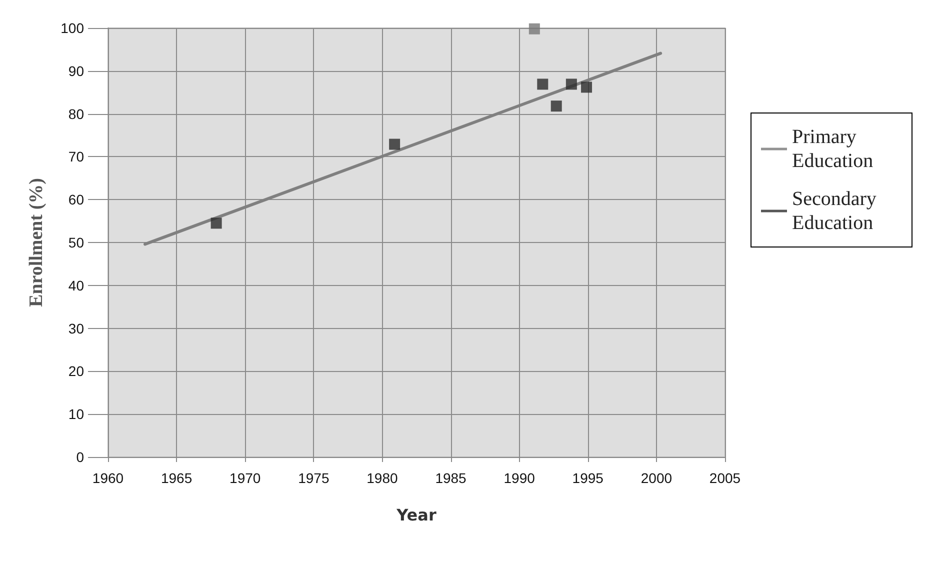  Describe the element at coordinates (656, 478) in the screenshot. I see `x-tick-label: 2000` at that location.